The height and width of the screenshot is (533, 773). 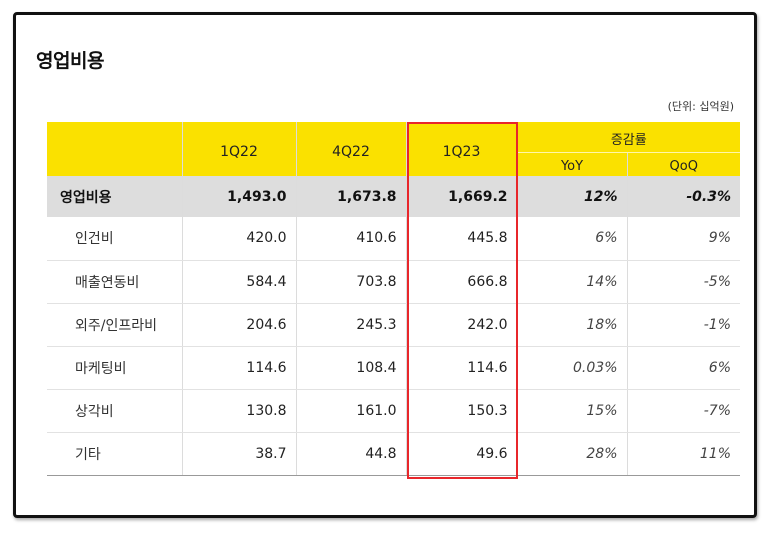 What do you see at coordinates (239, 325) in the screenshot?
I see `cell-1q22: 204.6` at bounding box center [239, 325].